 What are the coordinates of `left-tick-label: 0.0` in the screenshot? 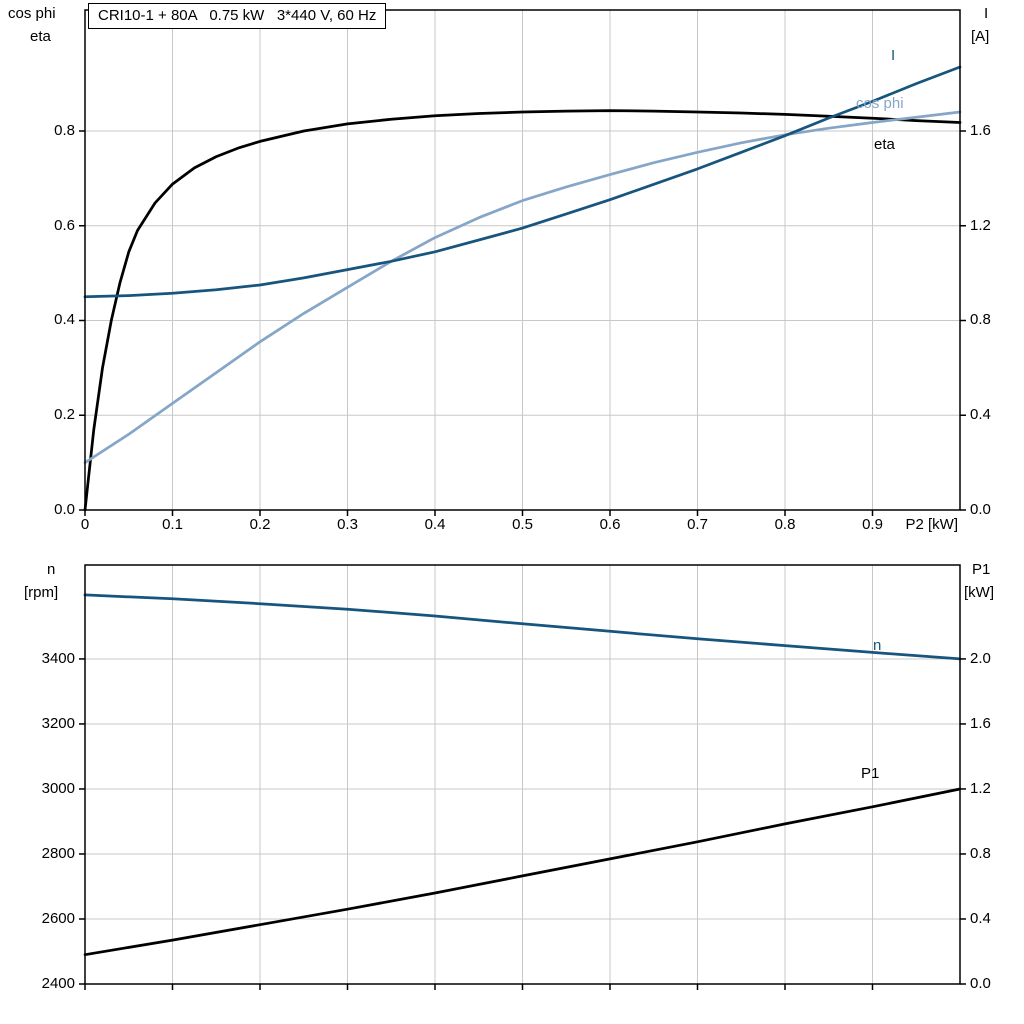 It's located at (64, 509).